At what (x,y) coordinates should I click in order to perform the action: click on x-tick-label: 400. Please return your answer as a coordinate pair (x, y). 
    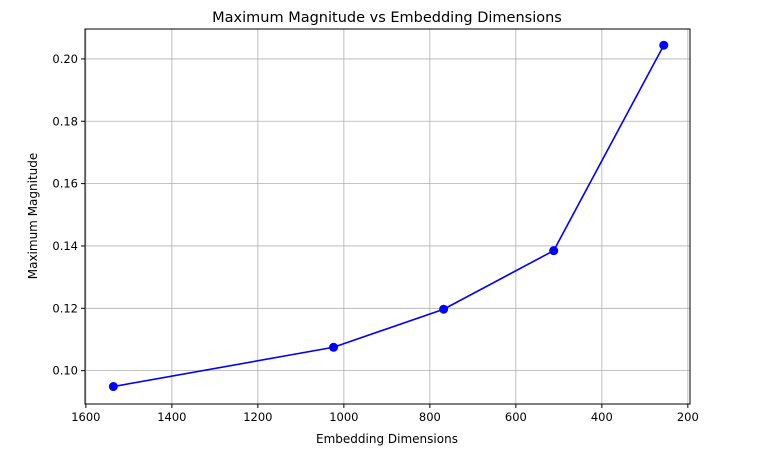
    Looking at the image, I should click on (602, 417).